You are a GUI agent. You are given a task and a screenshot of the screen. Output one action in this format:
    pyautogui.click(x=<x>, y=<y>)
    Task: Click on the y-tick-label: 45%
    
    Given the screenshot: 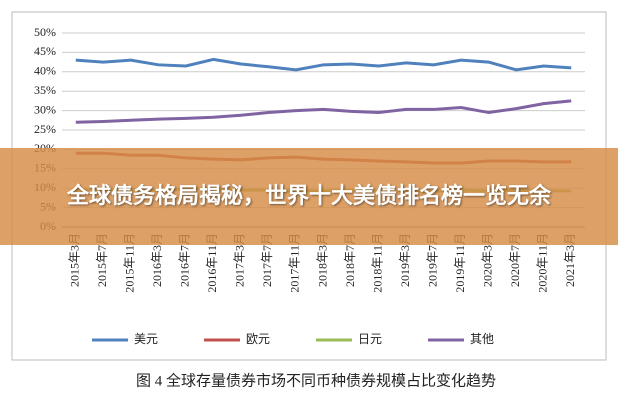 What is the action you would take?
    pyautogui.click(x=45, y=51)
    